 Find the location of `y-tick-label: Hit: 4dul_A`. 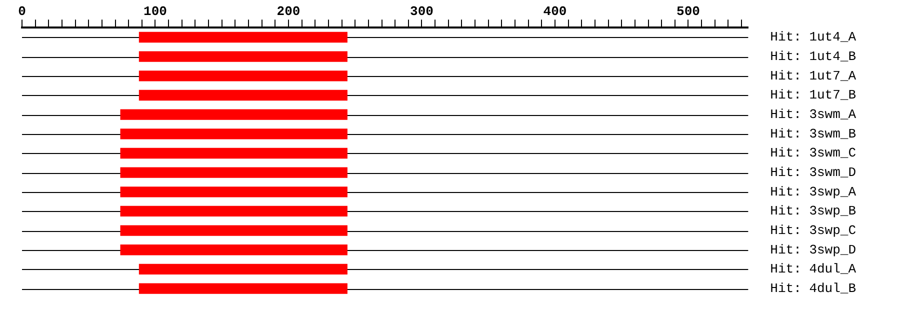

y-tick-label: Hit: 4dul_A is located at coordinates (813, 269).